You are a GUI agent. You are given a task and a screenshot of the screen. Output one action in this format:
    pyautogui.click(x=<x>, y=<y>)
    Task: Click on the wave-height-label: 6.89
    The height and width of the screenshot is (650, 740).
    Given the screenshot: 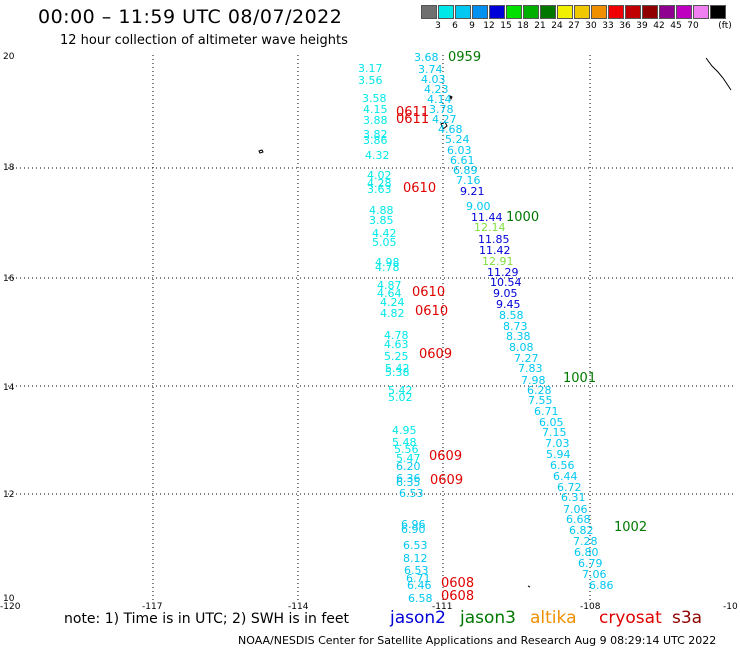 What is the action you would take?
    pyautogui.click(x=465, y=170)
    